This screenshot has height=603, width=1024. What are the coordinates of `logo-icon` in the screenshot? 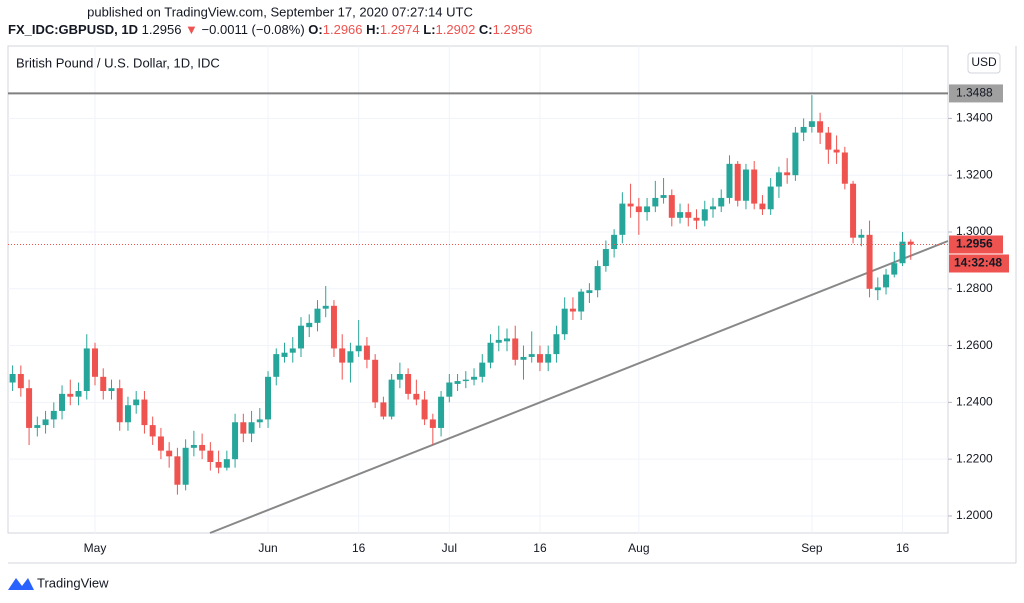 It's located at (21, 584).